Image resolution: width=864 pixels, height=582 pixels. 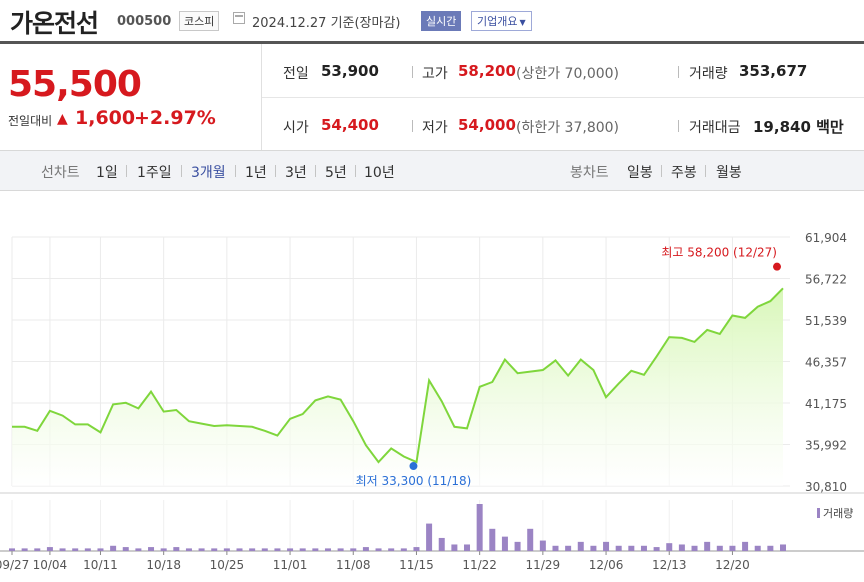 I want to click on low-marker, so click(x=413, y=466).